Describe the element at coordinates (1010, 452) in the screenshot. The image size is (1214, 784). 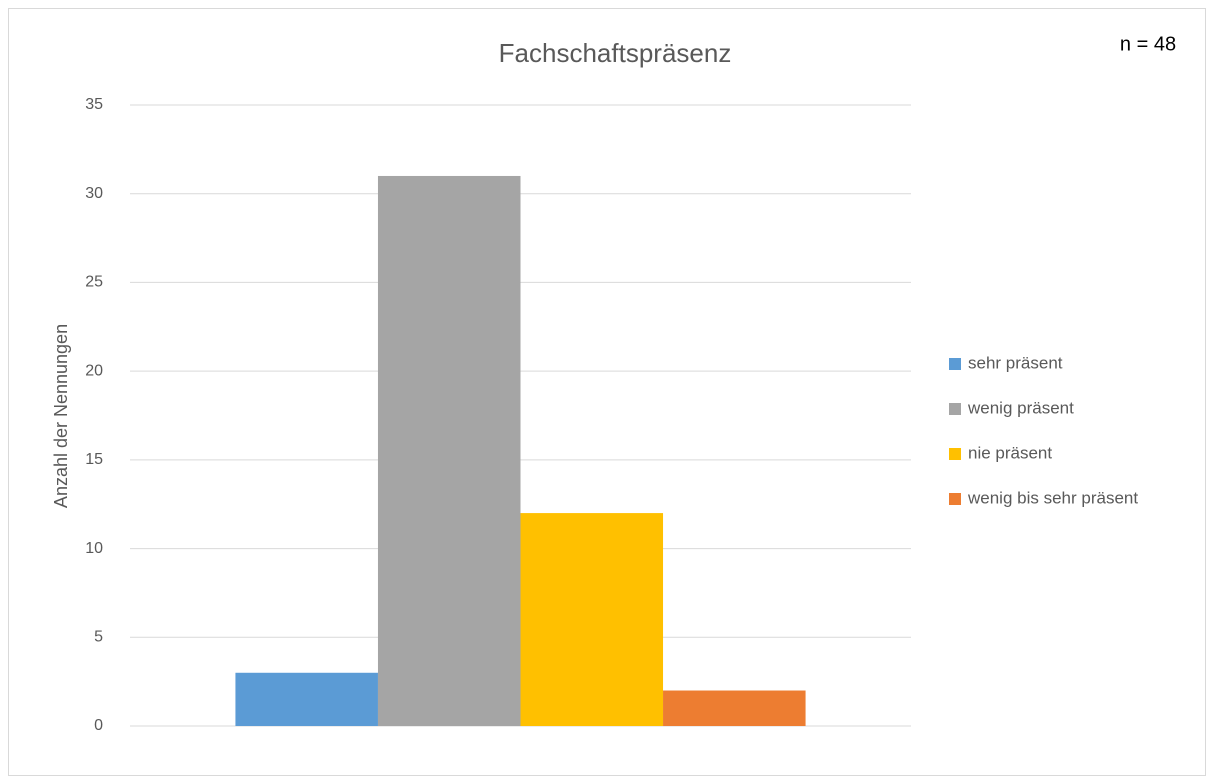
I see `legend-label: nie präsent` at that location.